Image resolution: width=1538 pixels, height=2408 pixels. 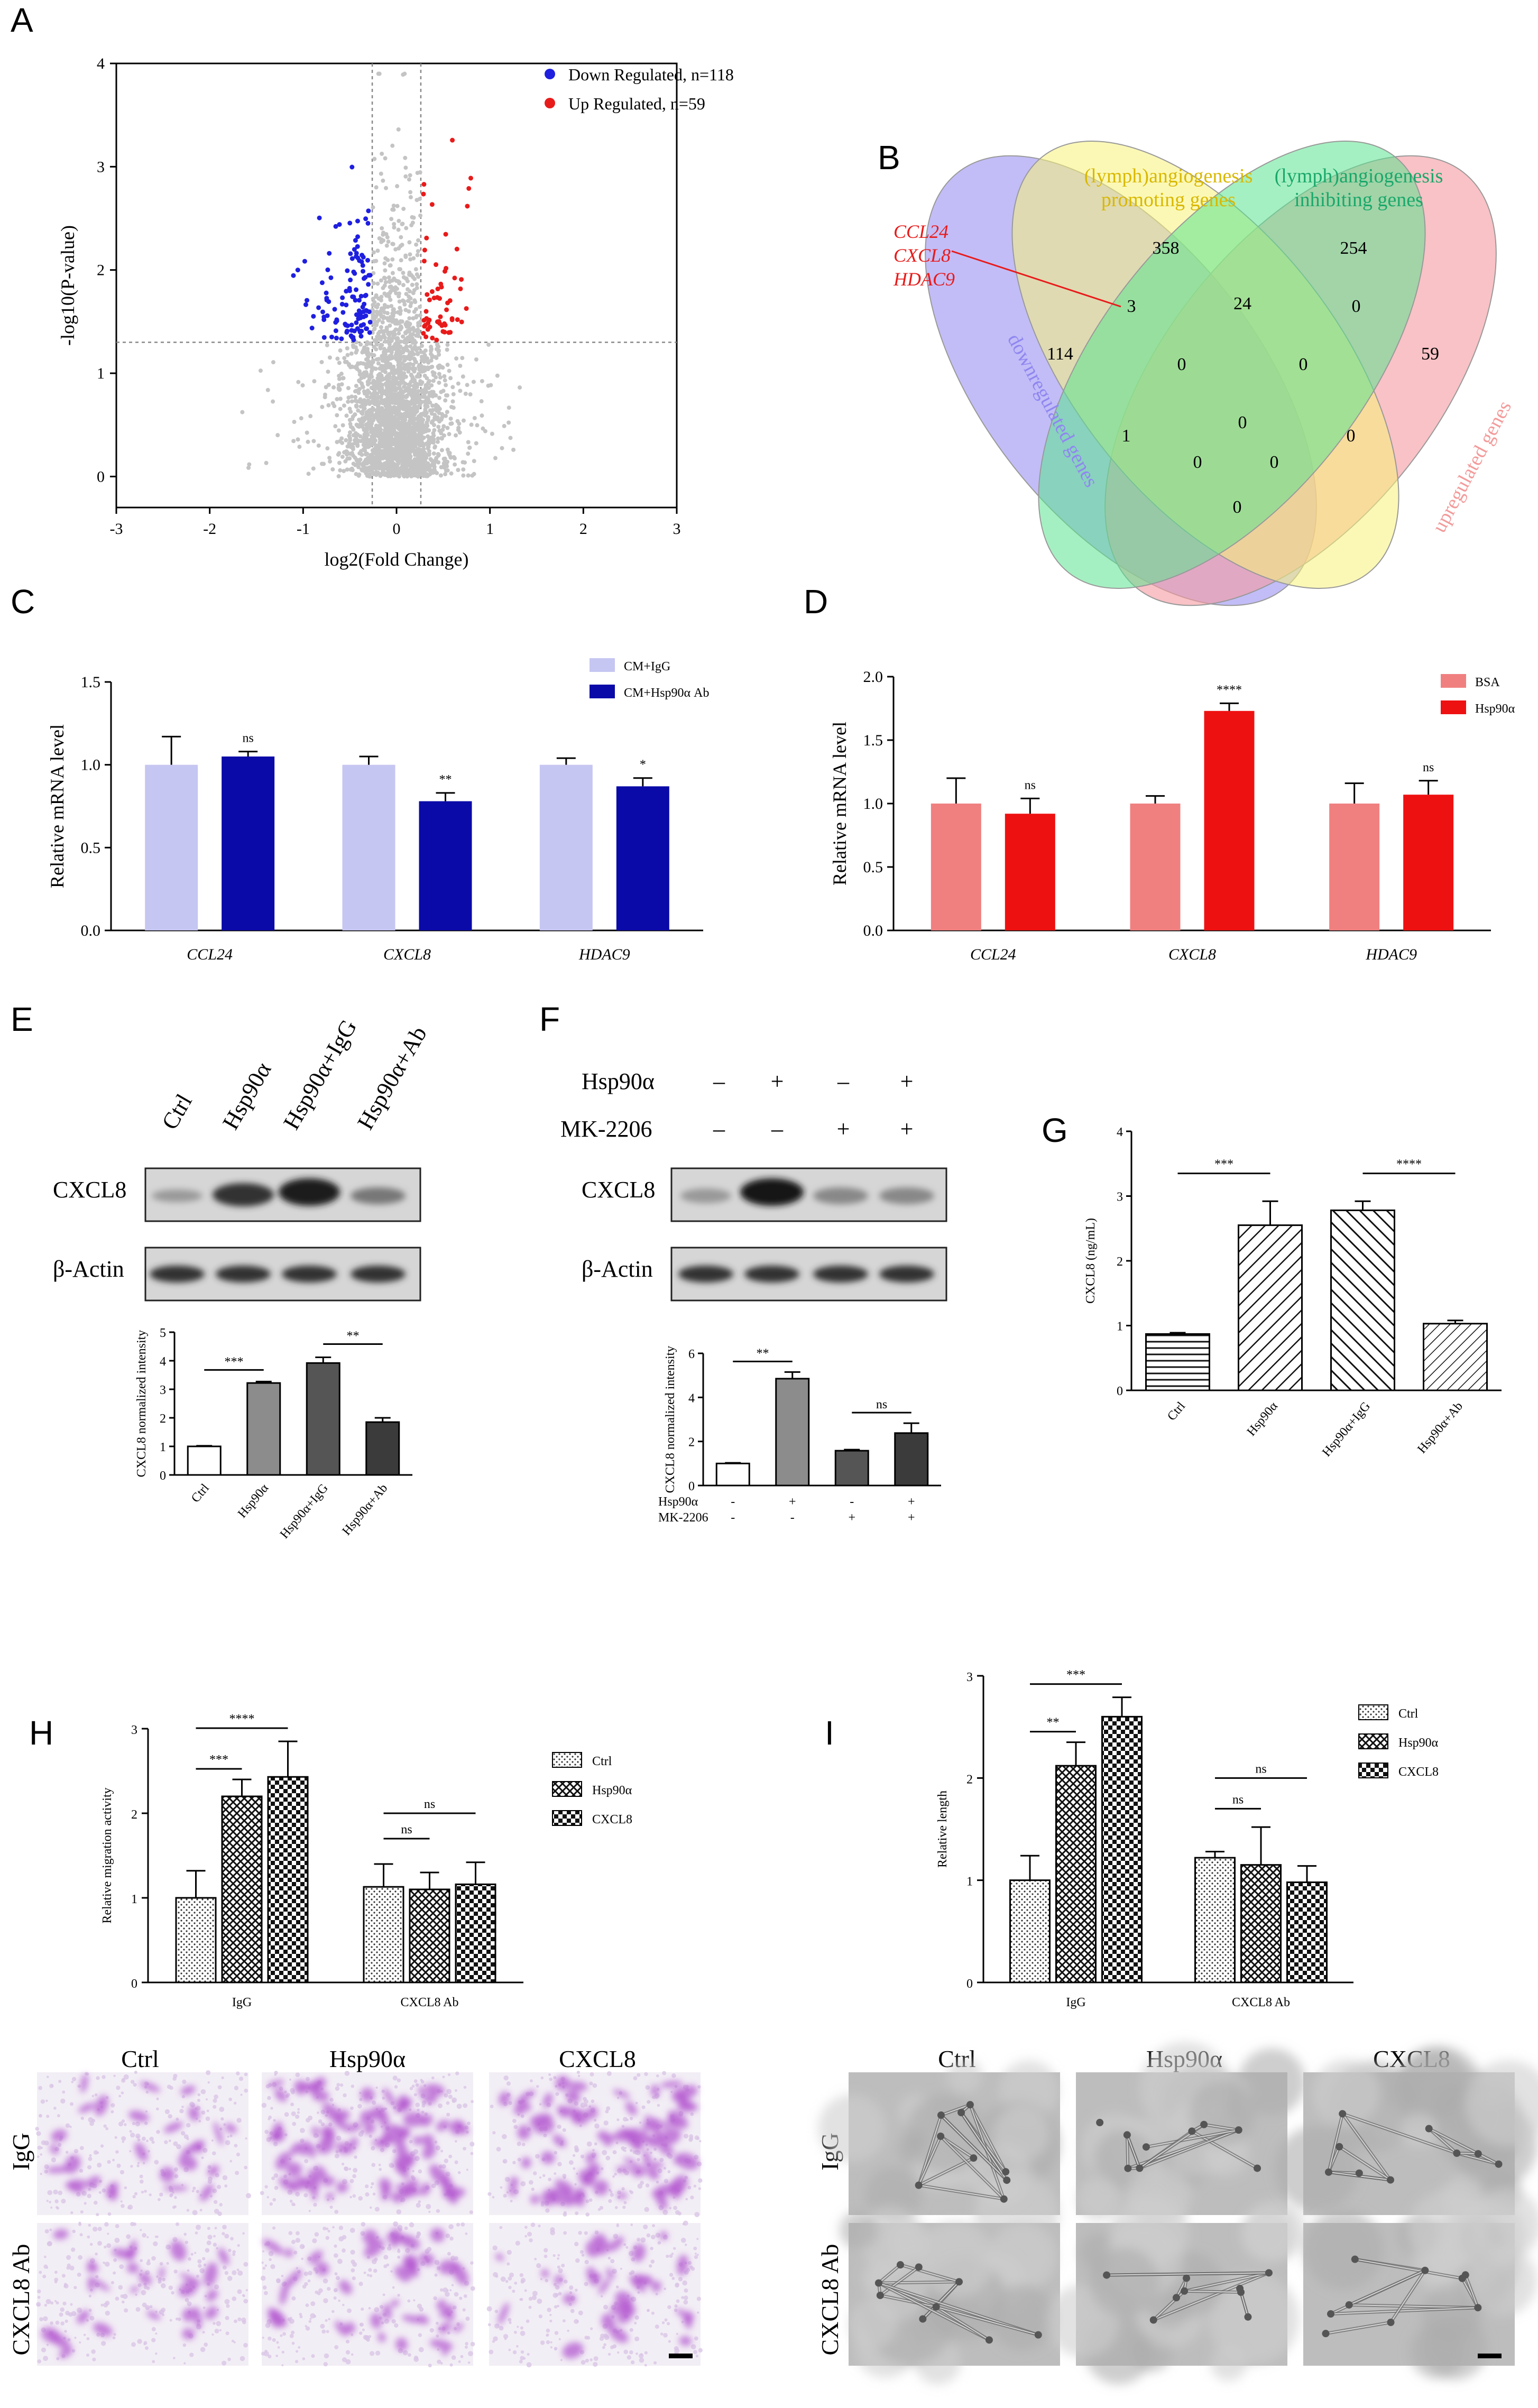 I want to click on legend-label: Ctrl, so click(x=1408, y=1714).